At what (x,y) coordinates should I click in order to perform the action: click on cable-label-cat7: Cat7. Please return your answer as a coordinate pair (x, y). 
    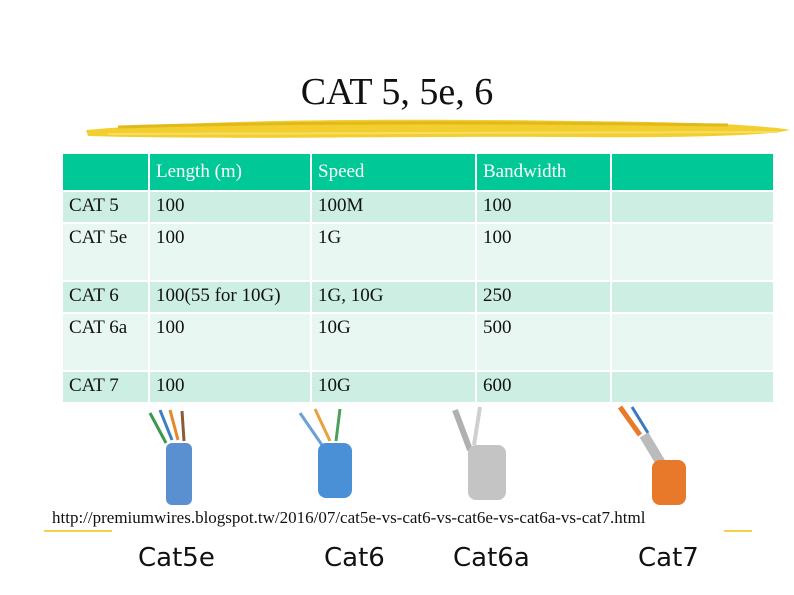
    Looking at the image, I should click on (668, 558).